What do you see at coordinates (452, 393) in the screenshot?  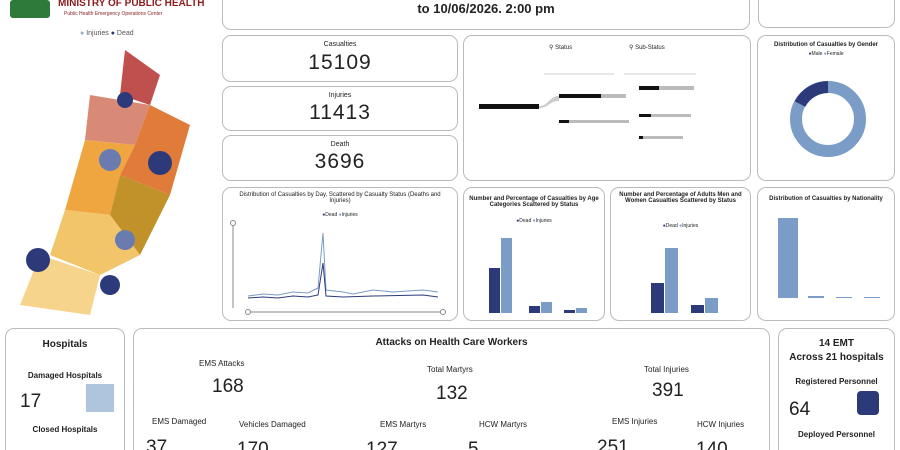 I see `stat-value: 132` at bounding box center [452, 393].